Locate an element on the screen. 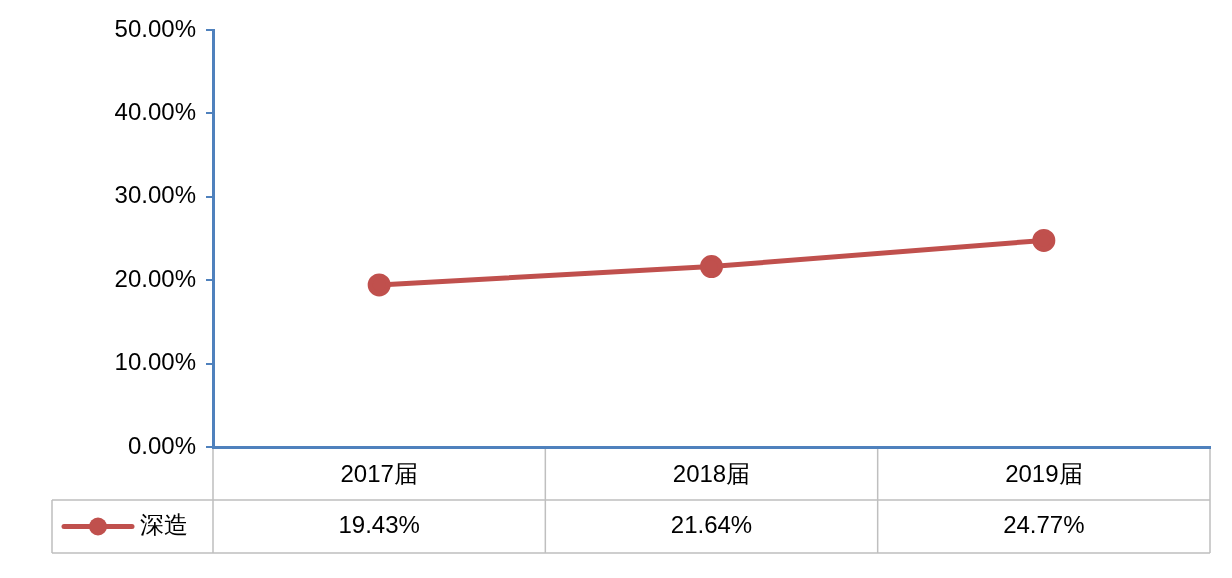 This screenshot has height=578, width=1232. y-tick-label: 30.00% is located at coordinates (155, 195).